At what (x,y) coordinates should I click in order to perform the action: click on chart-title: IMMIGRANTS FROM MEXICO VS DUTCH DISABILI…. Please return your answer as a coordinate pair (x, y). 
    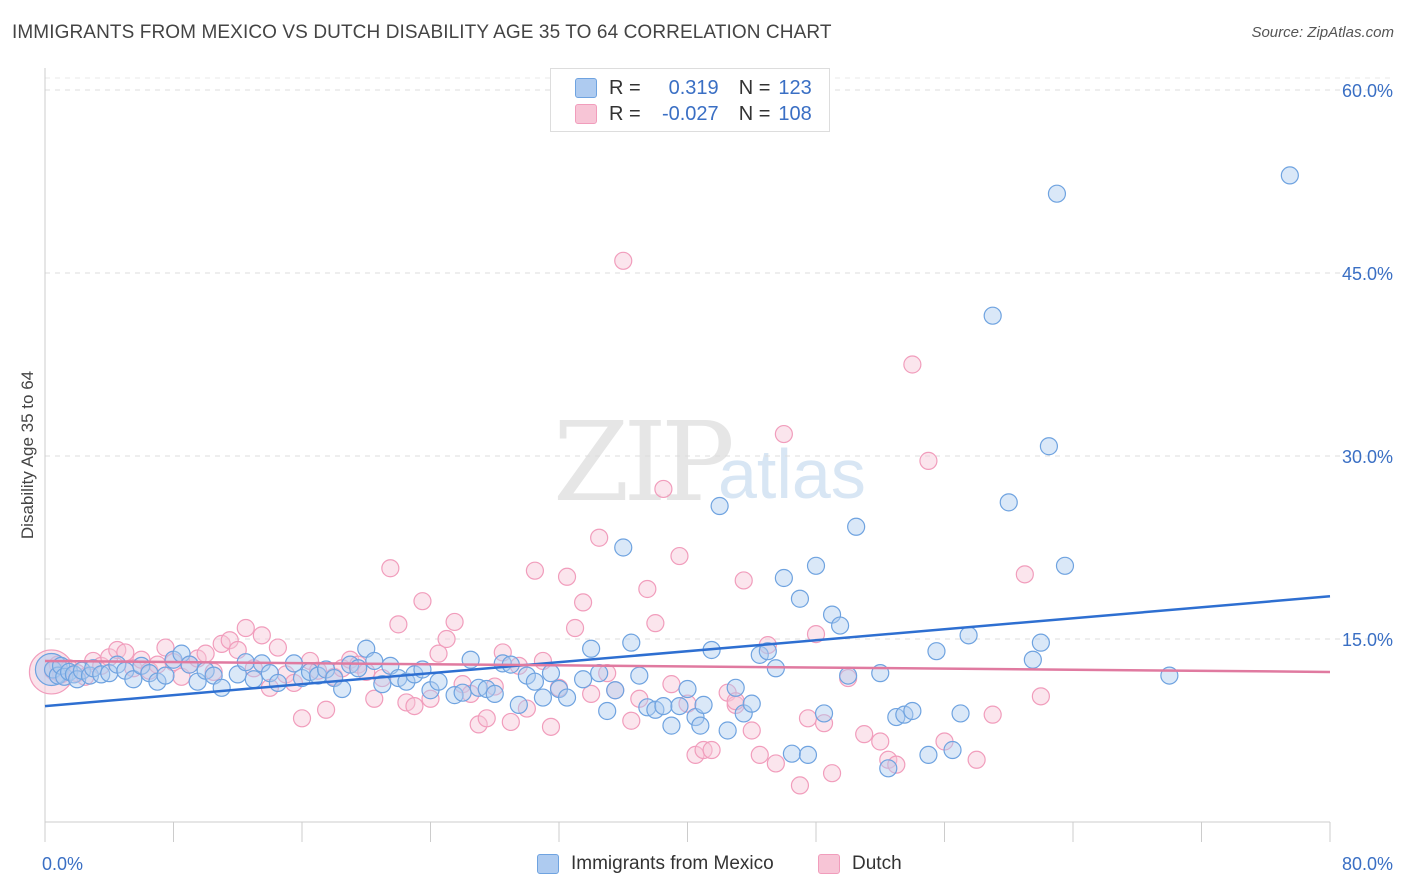
    Looking at the image, I should click on (422, 32).